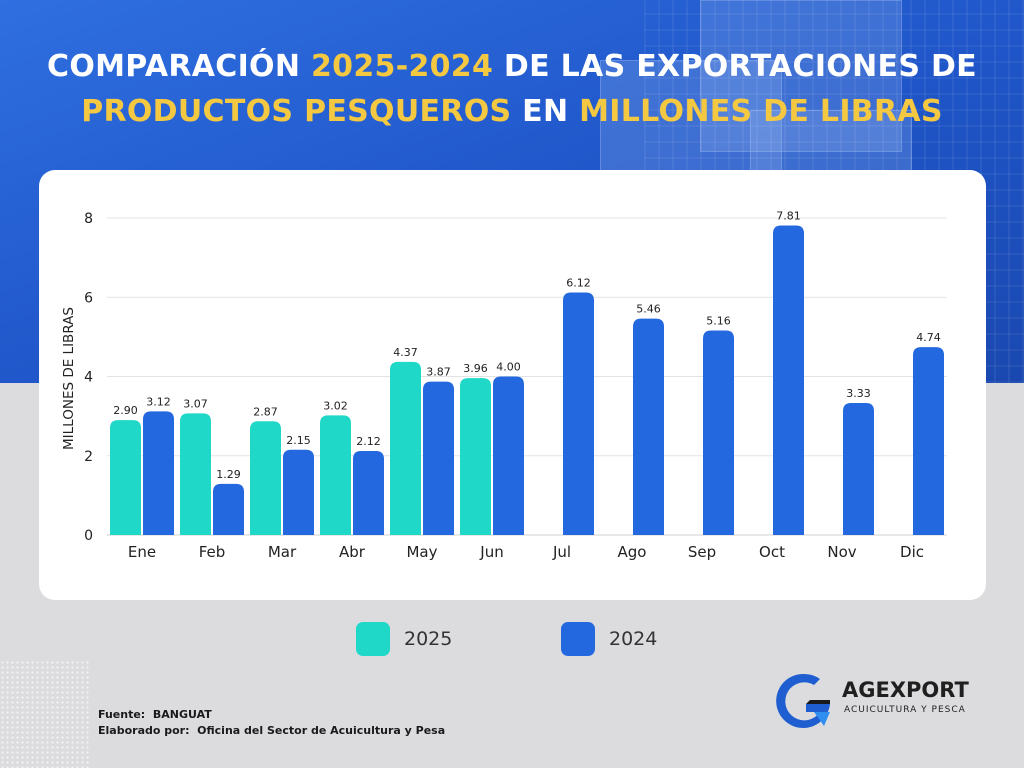  I want to click on bar-2025-feb, so click(195, 474).